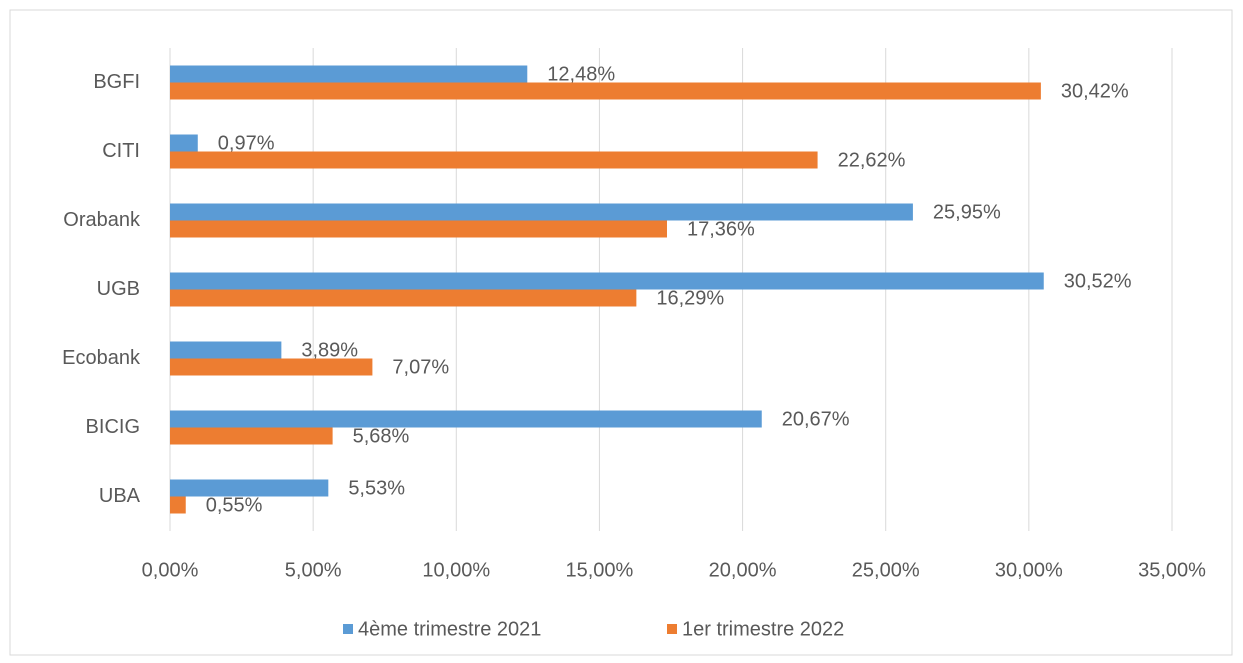  Describe the element at coordinates (376, 488) in the screenshot. I see `data-label: 5,53%` at that location.